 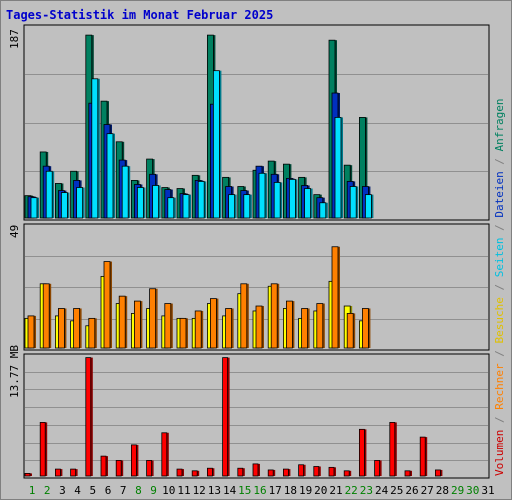 What do you see at coordinates (366, 490) in the screenshot?
I see `x-tick-label: 23` at bounding box center [366, 490].